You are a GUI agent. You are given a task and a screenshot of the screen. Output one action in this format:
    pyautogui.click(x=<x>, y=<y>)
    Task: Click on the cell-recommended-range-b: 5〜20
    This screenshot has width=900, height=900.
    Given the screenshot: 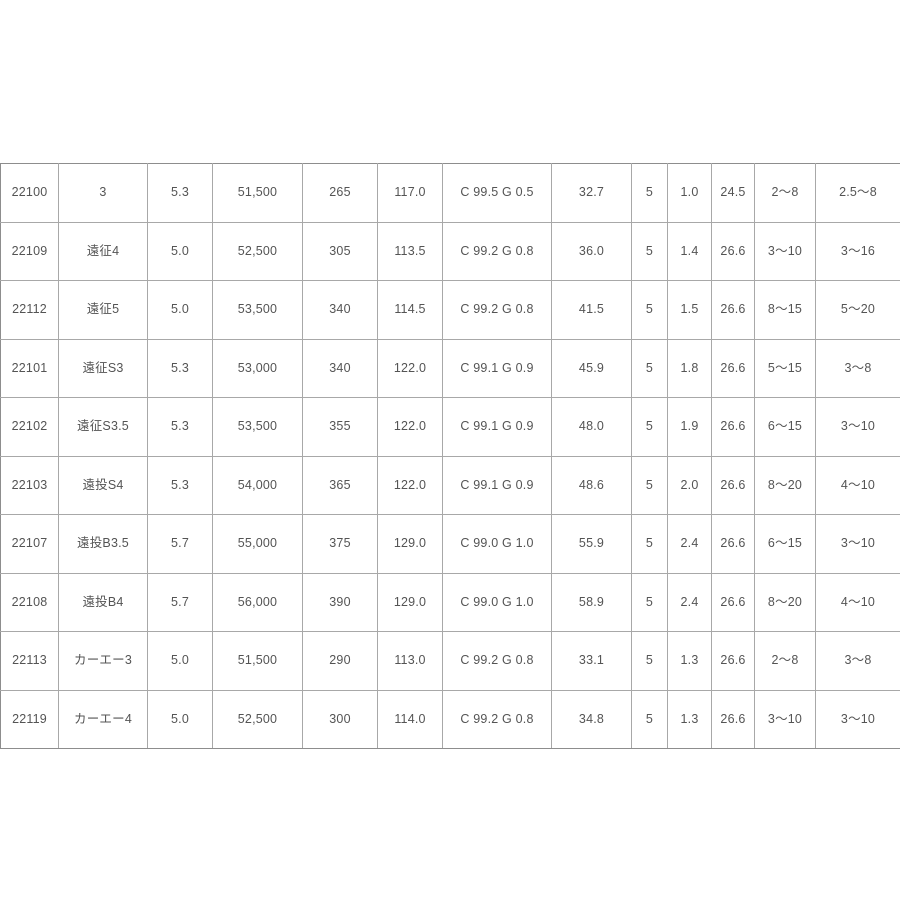 What is the action you would take?
    pyautogui.click(x=857, y=310)
    